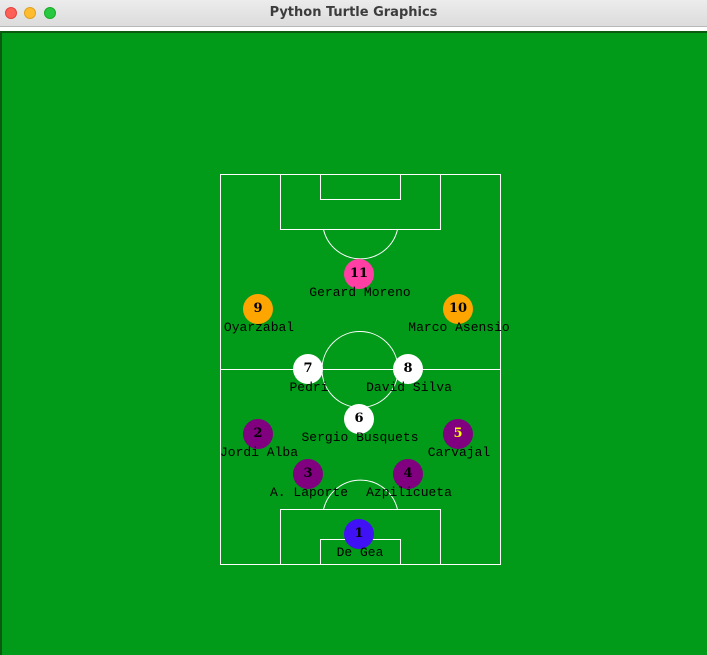  I want to click on player-marker: 1, so click(359, 534).